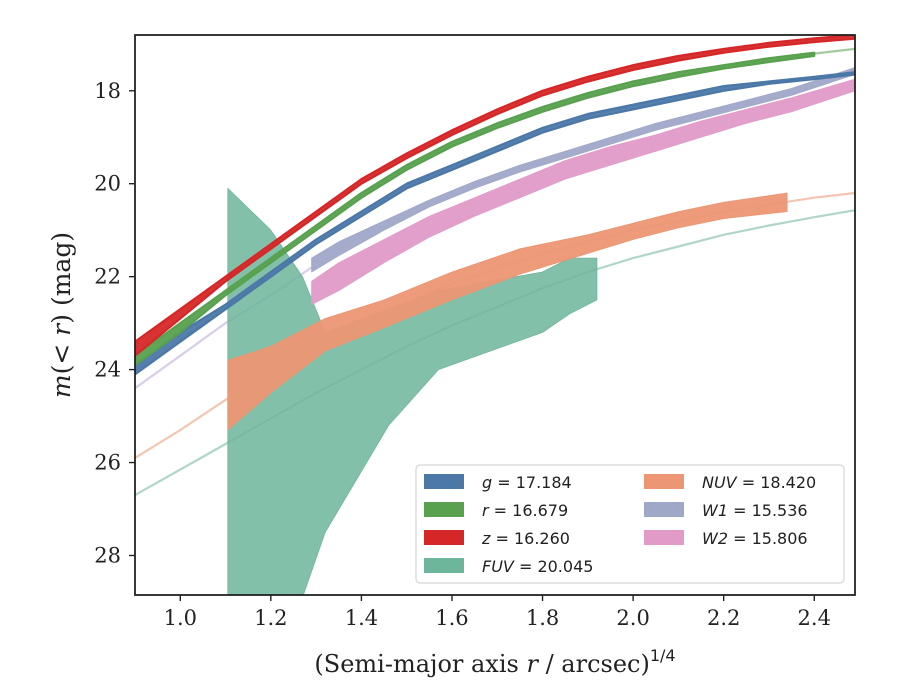  Describe the element at coordinates (361, 618) in the screenshot. I see `x-tick-label: 1.4` at that location.